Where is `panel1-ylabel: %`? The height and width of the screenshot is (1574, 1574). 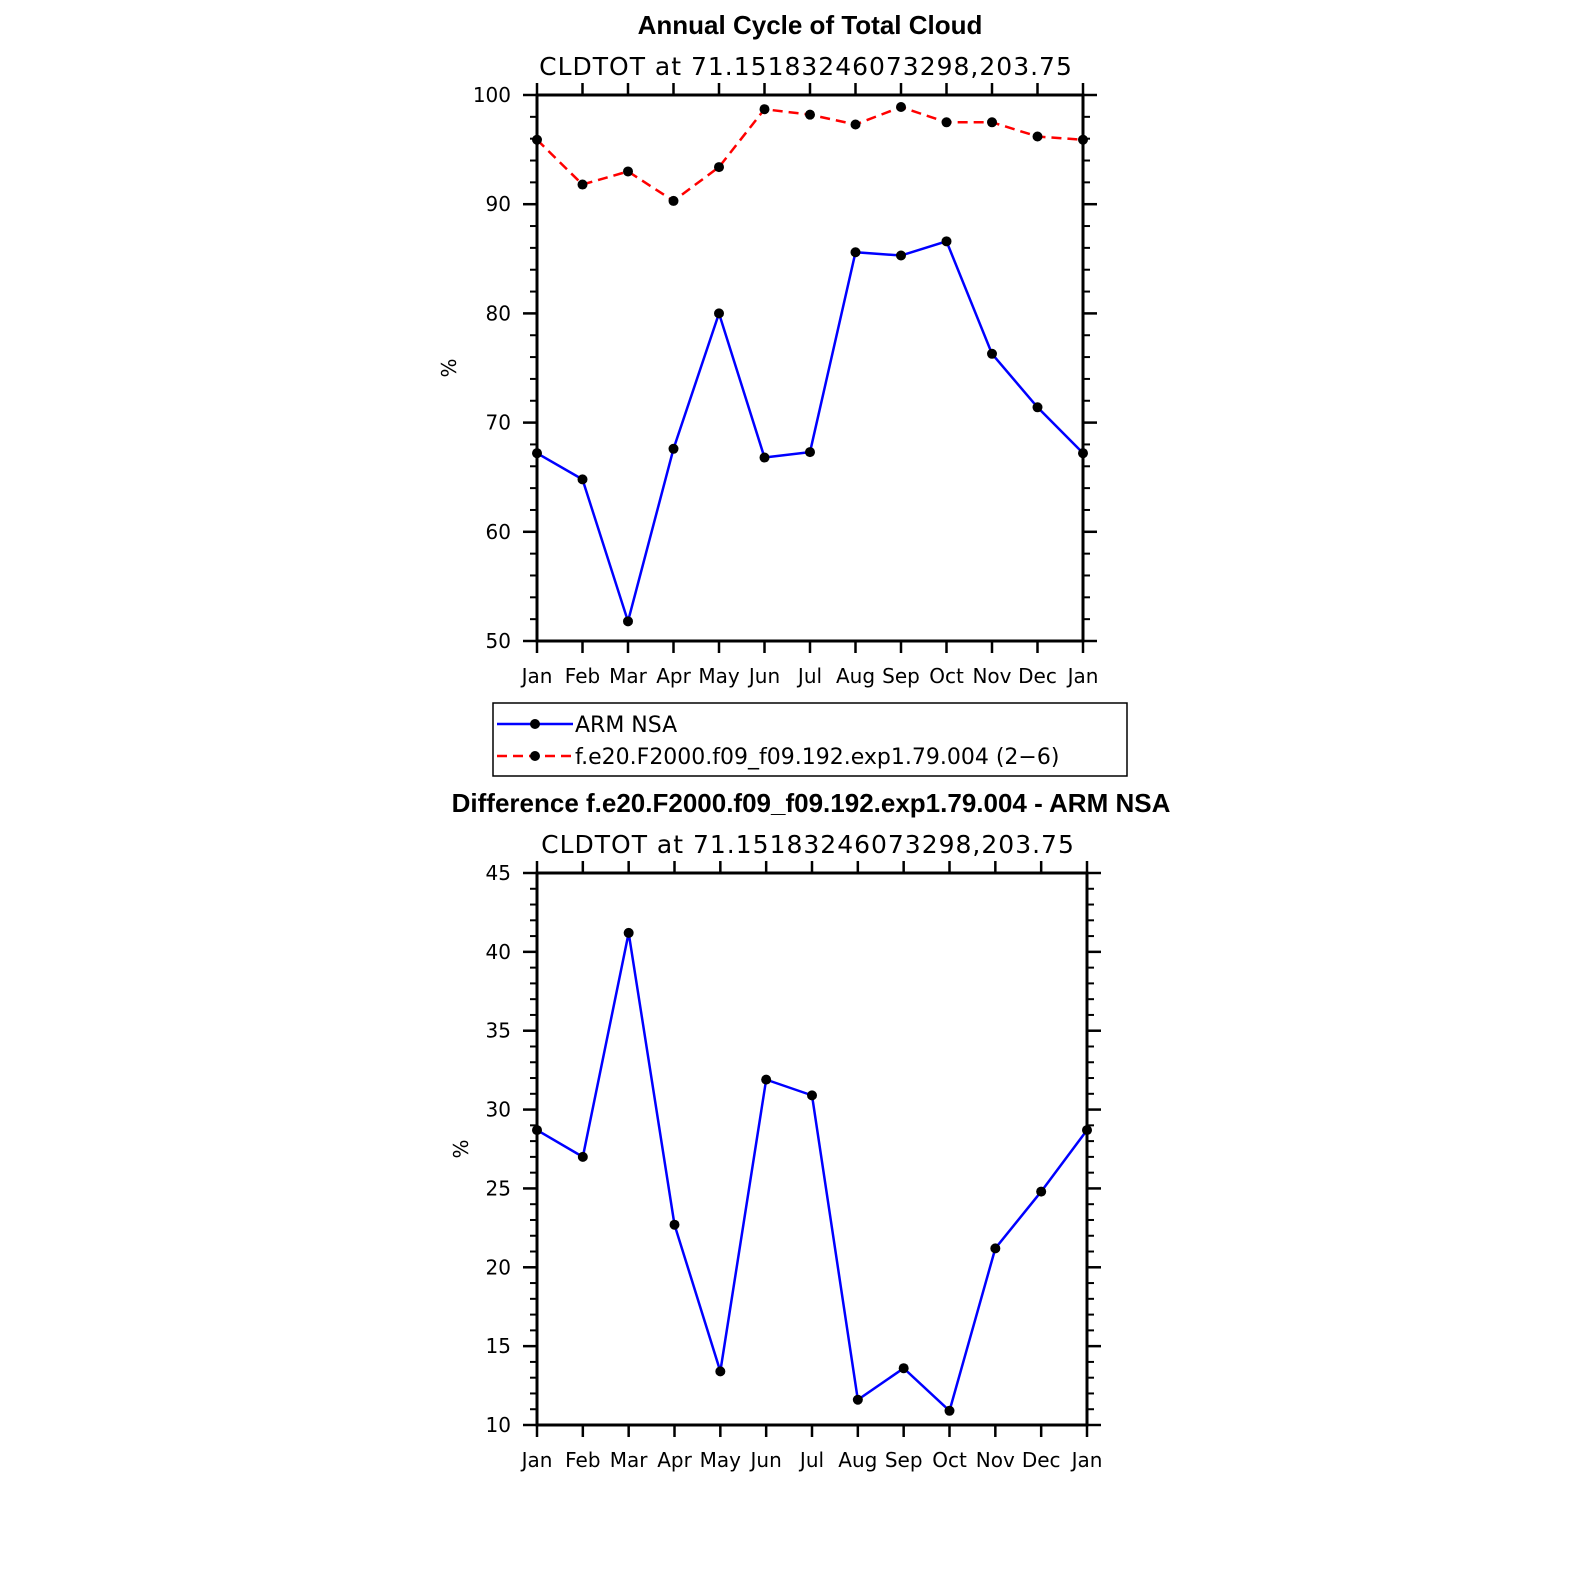 panel1-ylabel: % is located at coordinates (449, 367).